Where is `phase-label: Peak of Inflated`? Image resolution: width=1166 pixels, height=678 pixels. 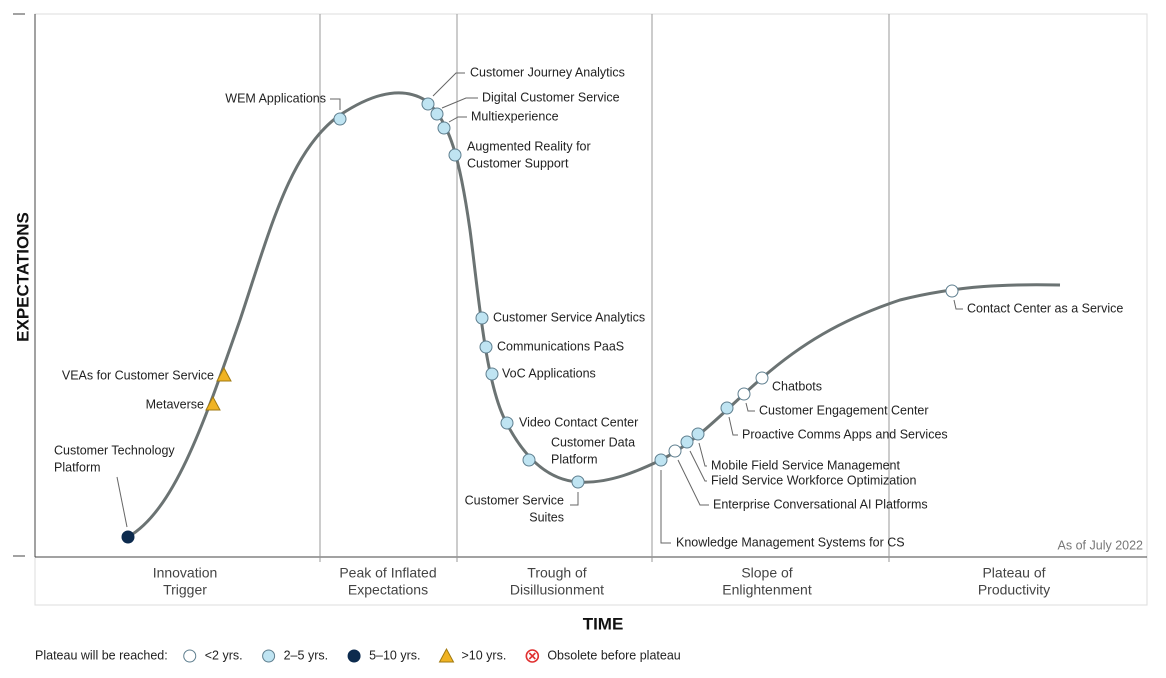
phase-label: Peak of Inflated is located at coordinates (387, 573).